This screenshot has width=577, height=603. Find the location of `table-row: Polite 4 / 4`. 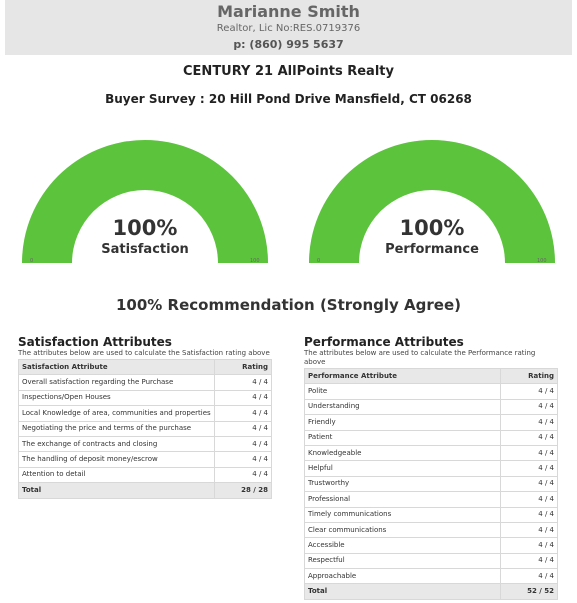

table-row: Polite 4 / 4 is located at coordinates (431, 391).